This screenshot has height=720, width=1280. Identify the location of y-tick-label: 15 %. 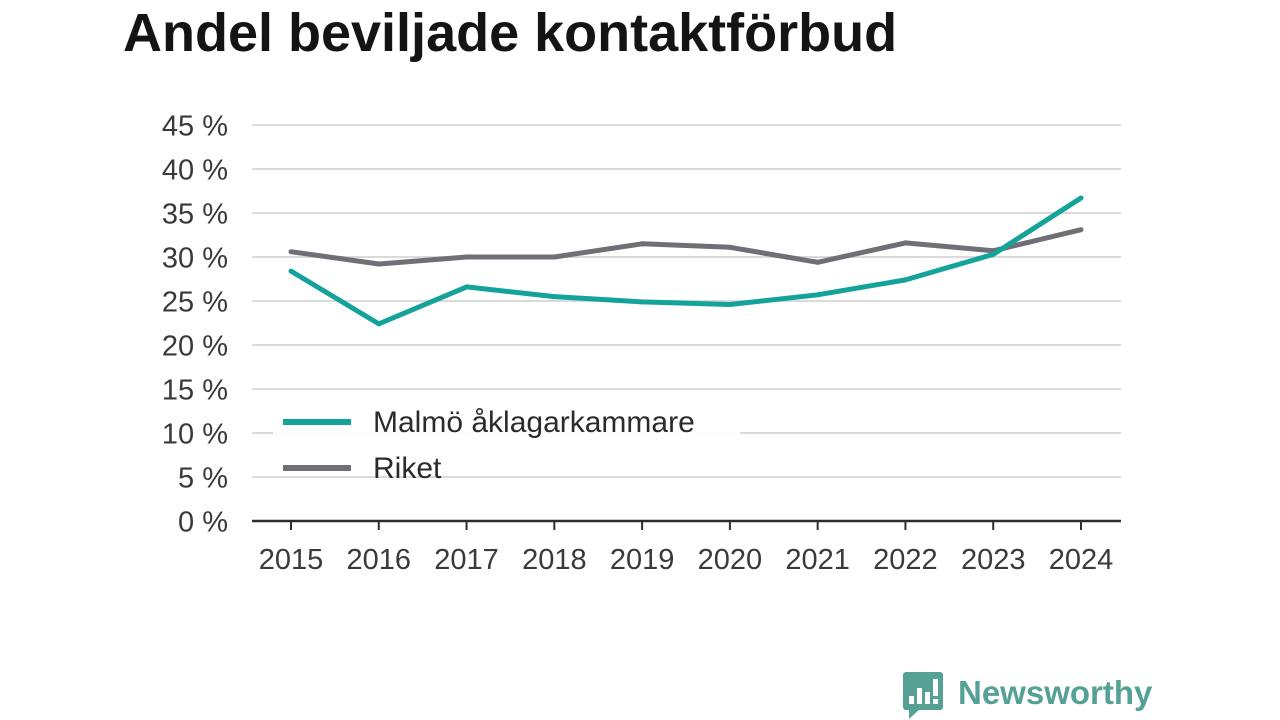
(195, 391).